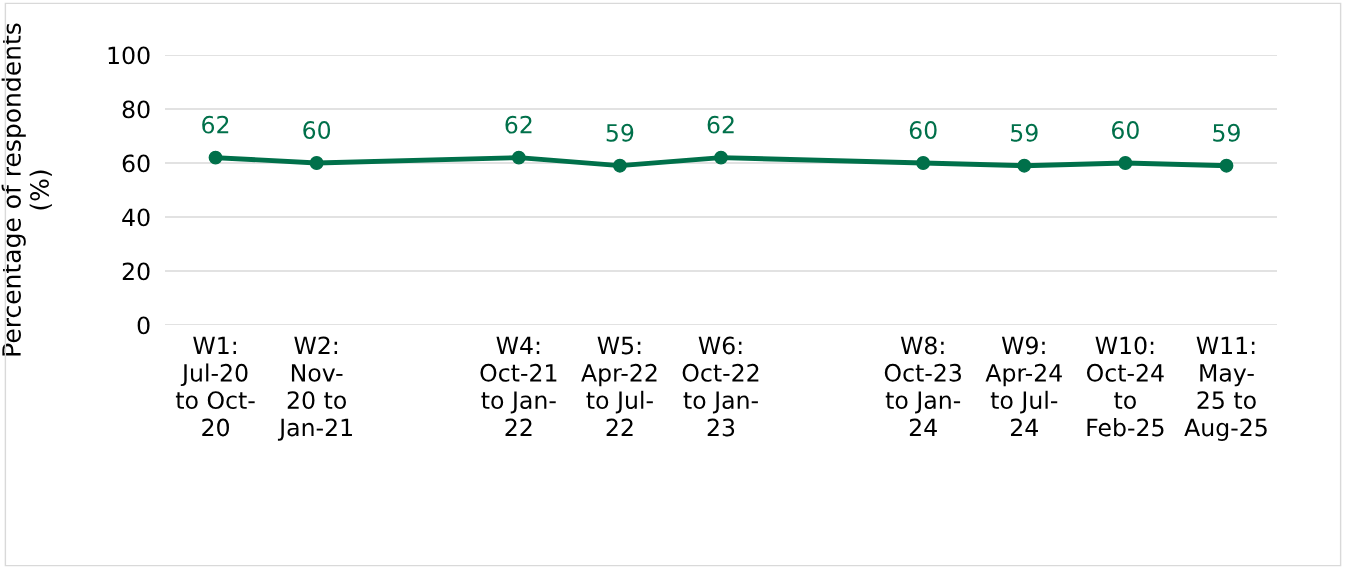 This screenshot has width=1346, height=569. Describe the element at coordinates (143, 325) in the screenshot. I see `y-tick-label: 0` at that location.